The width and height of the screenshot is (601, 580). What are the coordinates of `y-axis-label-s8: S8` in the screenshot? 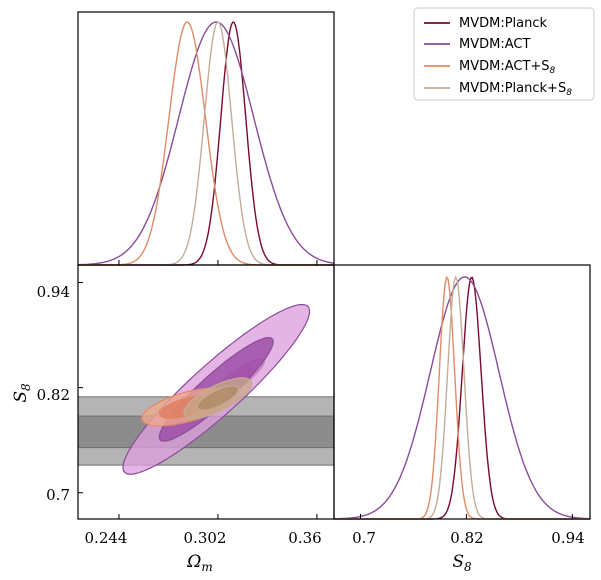 It's located at (22, 393).